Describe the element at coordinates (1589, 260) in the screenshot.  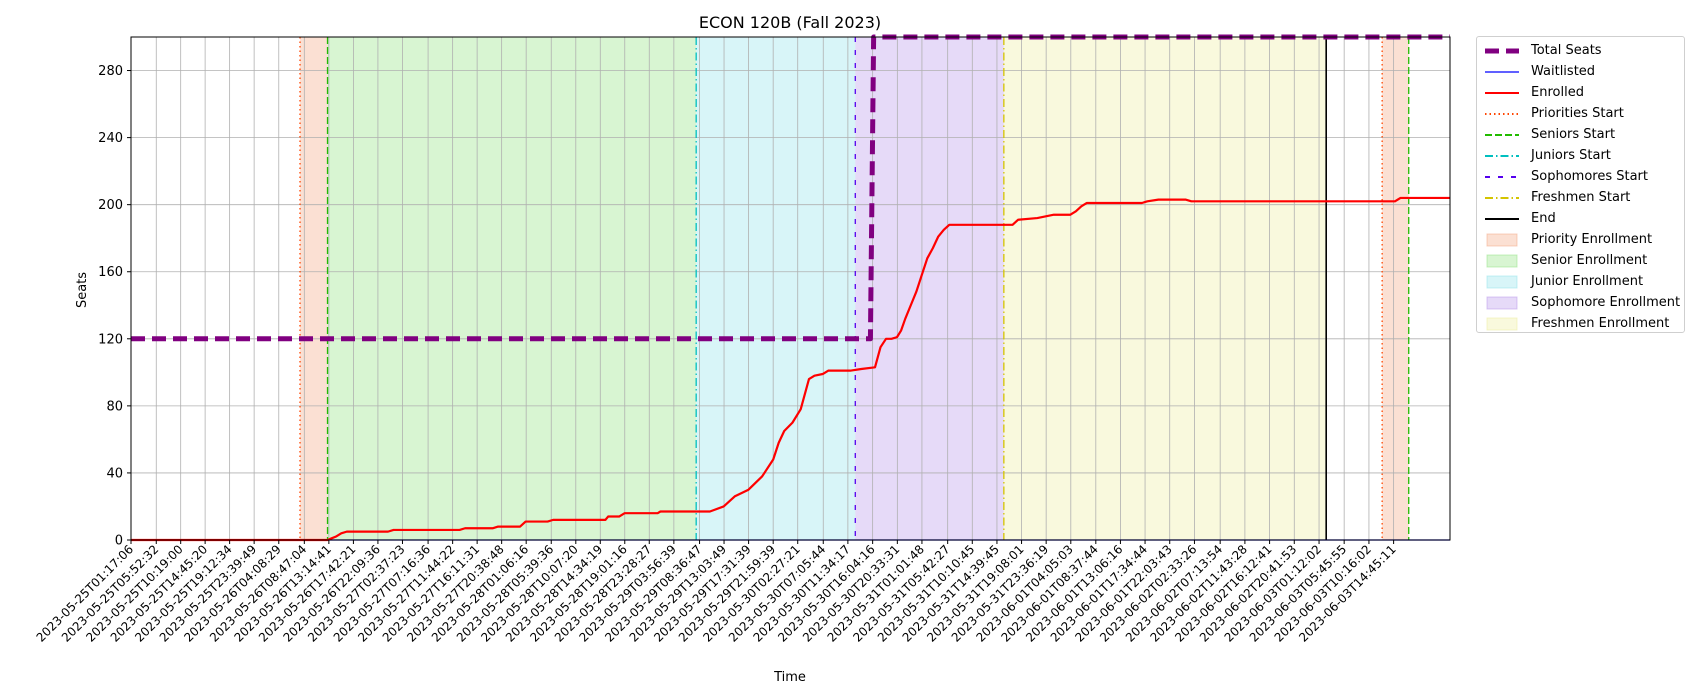
I see `legend-label: Senior Enrollment` at that location.